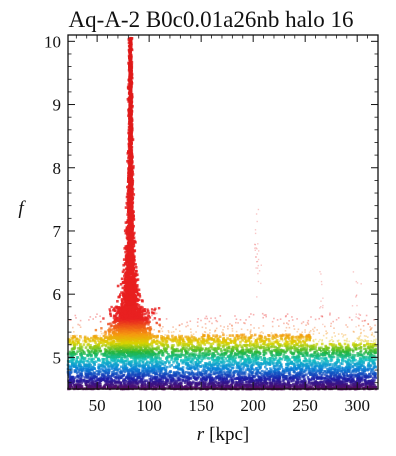 The width and height of the screenshot is (396, 456). Describe the element at coordinates (57, 294) in the screenshot. I see `y-tick-label: 6` at that location.